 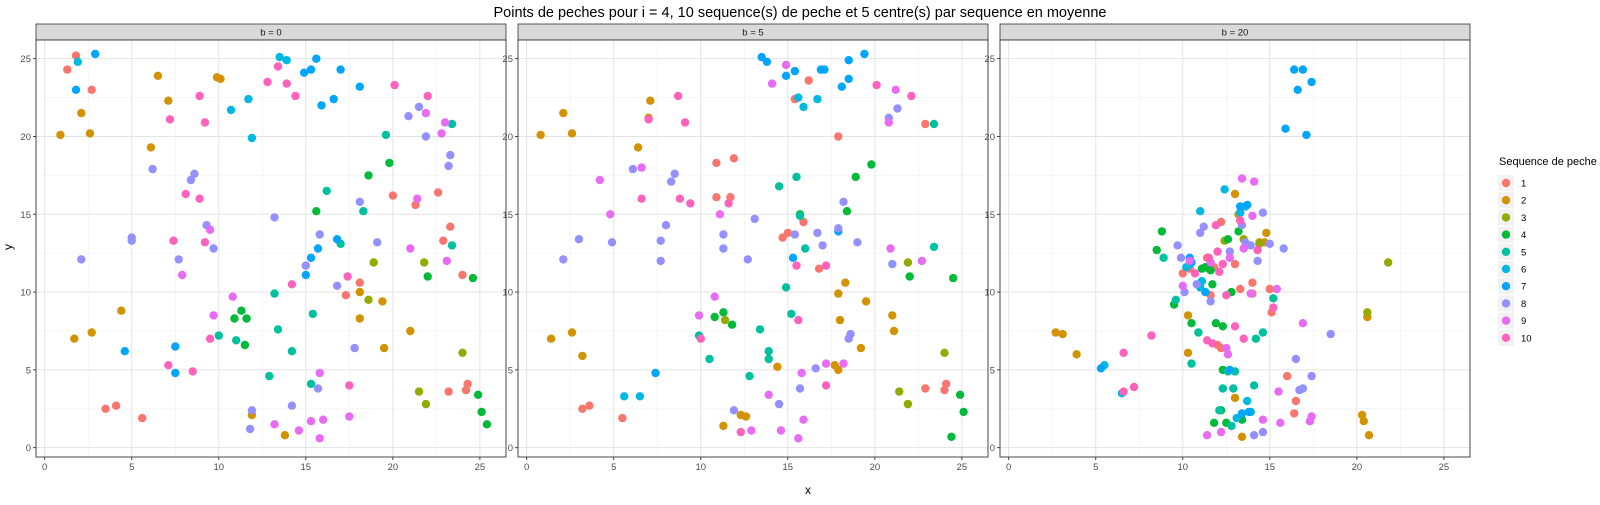 I want to click on y-tick-label: 5, so click(x=510, y=370).